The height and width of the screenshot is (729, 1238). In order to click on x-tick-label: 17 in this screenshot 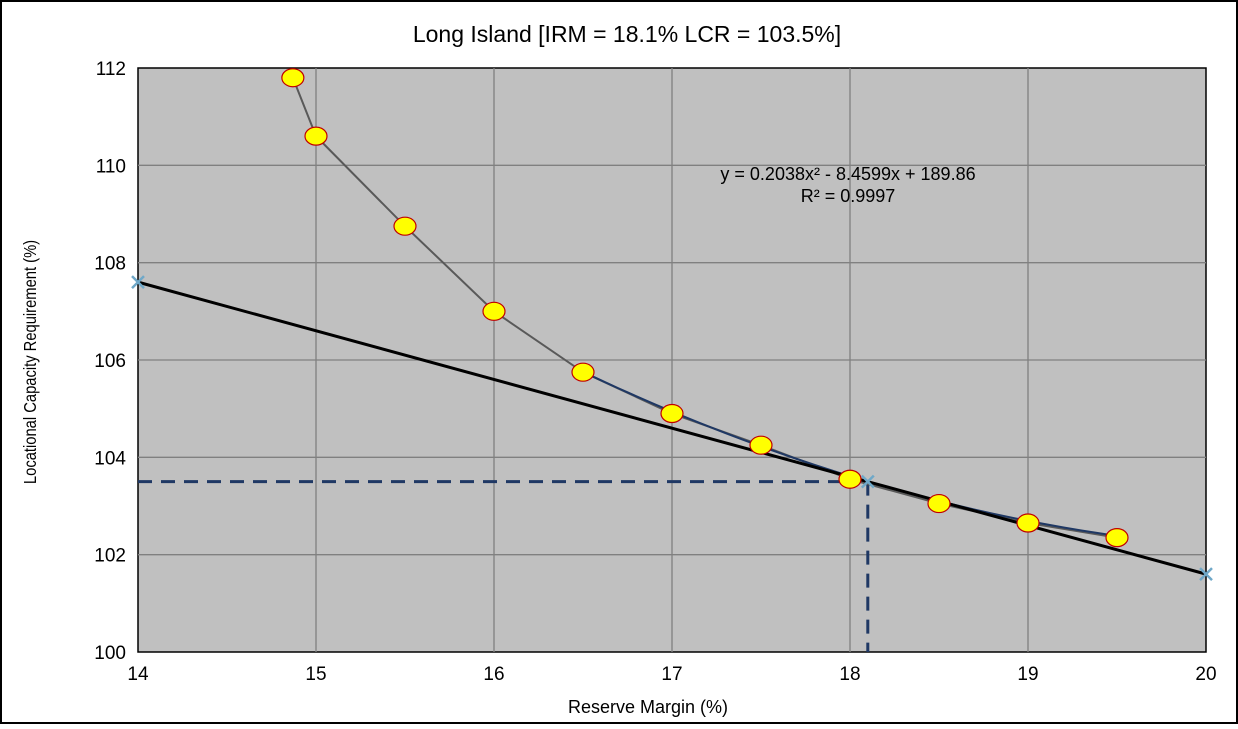, I will do `click(671, 674)`.